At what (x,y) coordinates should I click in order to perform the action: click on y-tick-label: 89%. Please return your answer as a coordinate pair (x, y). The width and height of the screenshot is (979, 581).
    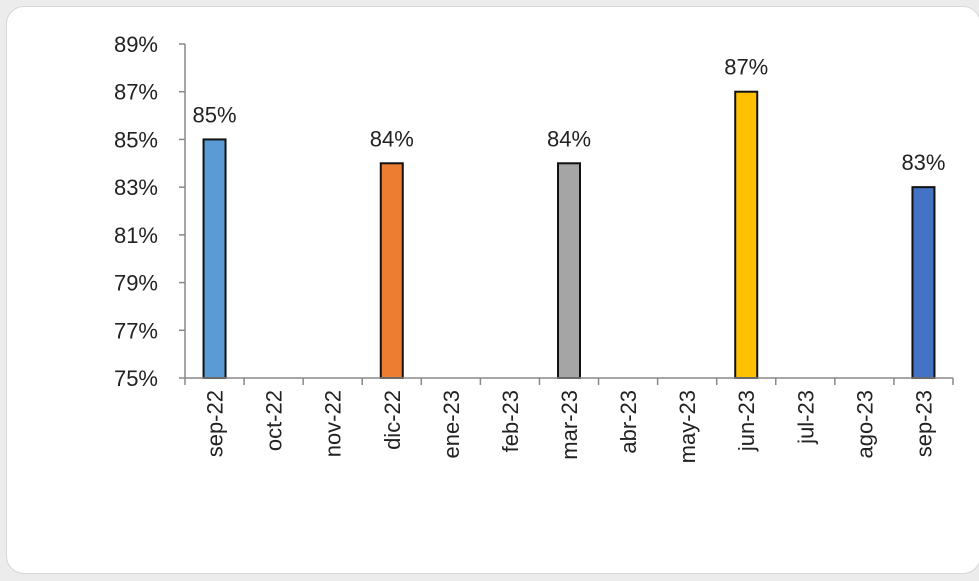
    Looking at the image, I should click on (136, 44).